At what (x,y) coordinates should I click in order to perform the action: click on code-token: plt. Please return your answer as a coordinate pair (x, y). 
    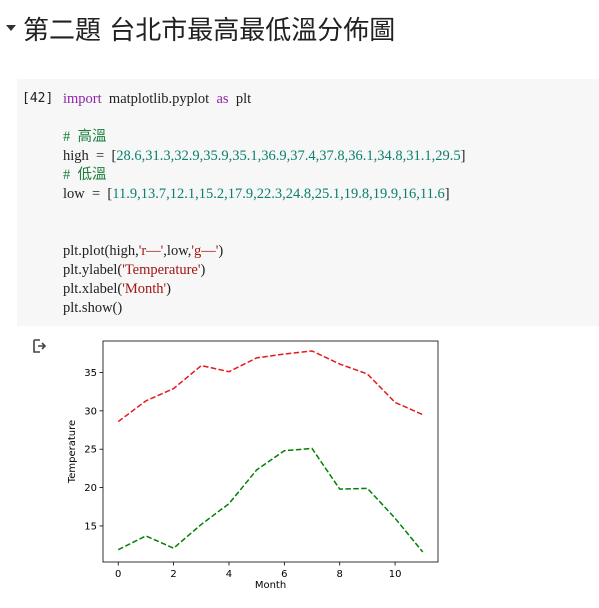
    Looking at the image, I should click on (240, 99).